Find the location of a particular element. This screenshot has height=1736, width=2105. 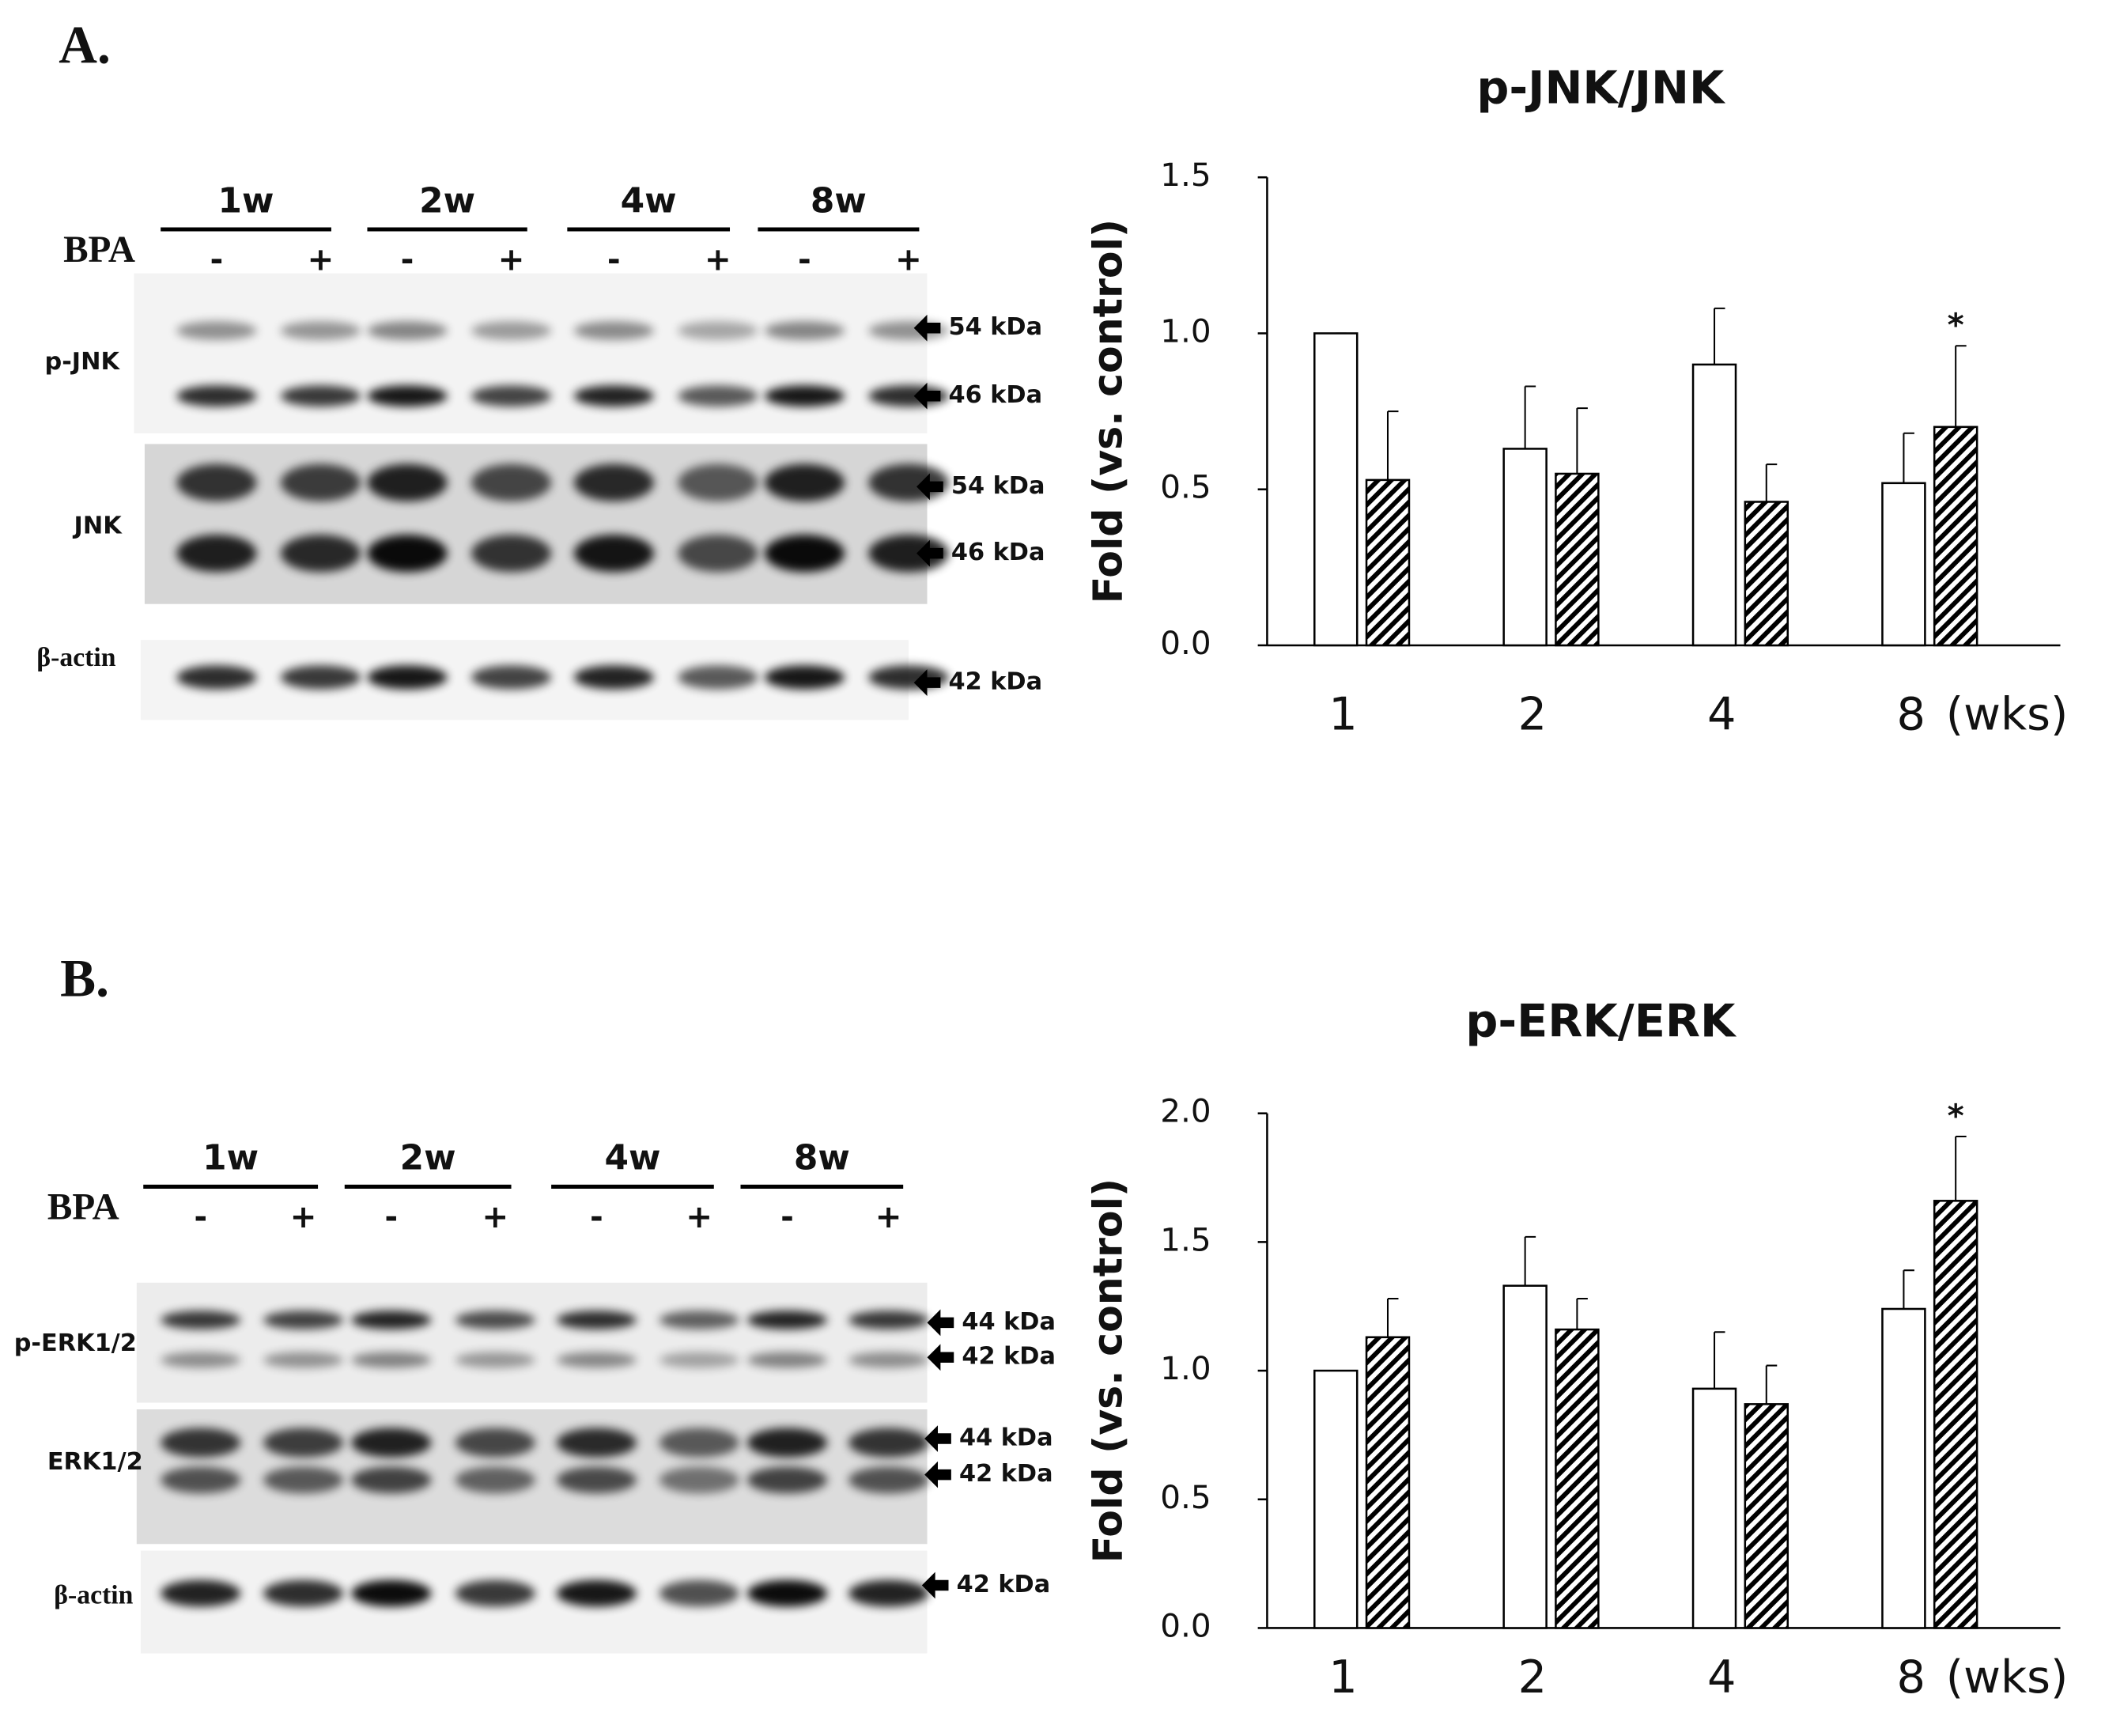

y-tick-label: 1.5 is located at coordinates (1185, 175).